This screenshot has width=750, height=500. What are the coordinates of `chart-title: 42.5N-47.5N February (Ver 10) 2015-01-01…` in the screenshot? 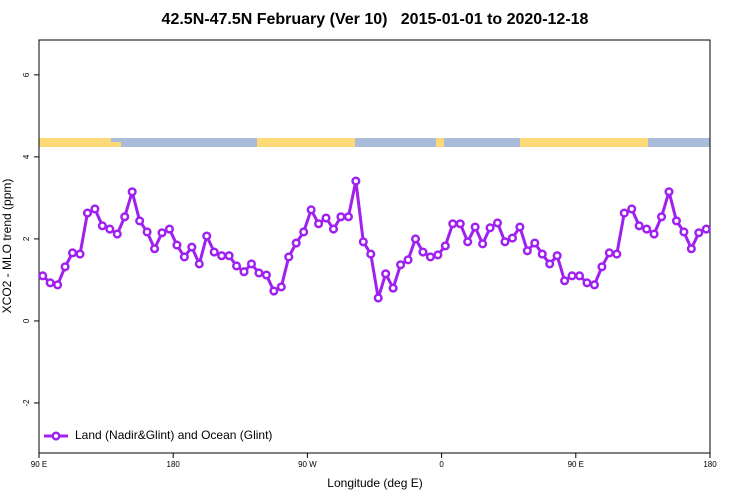 It's located at (375, 19).